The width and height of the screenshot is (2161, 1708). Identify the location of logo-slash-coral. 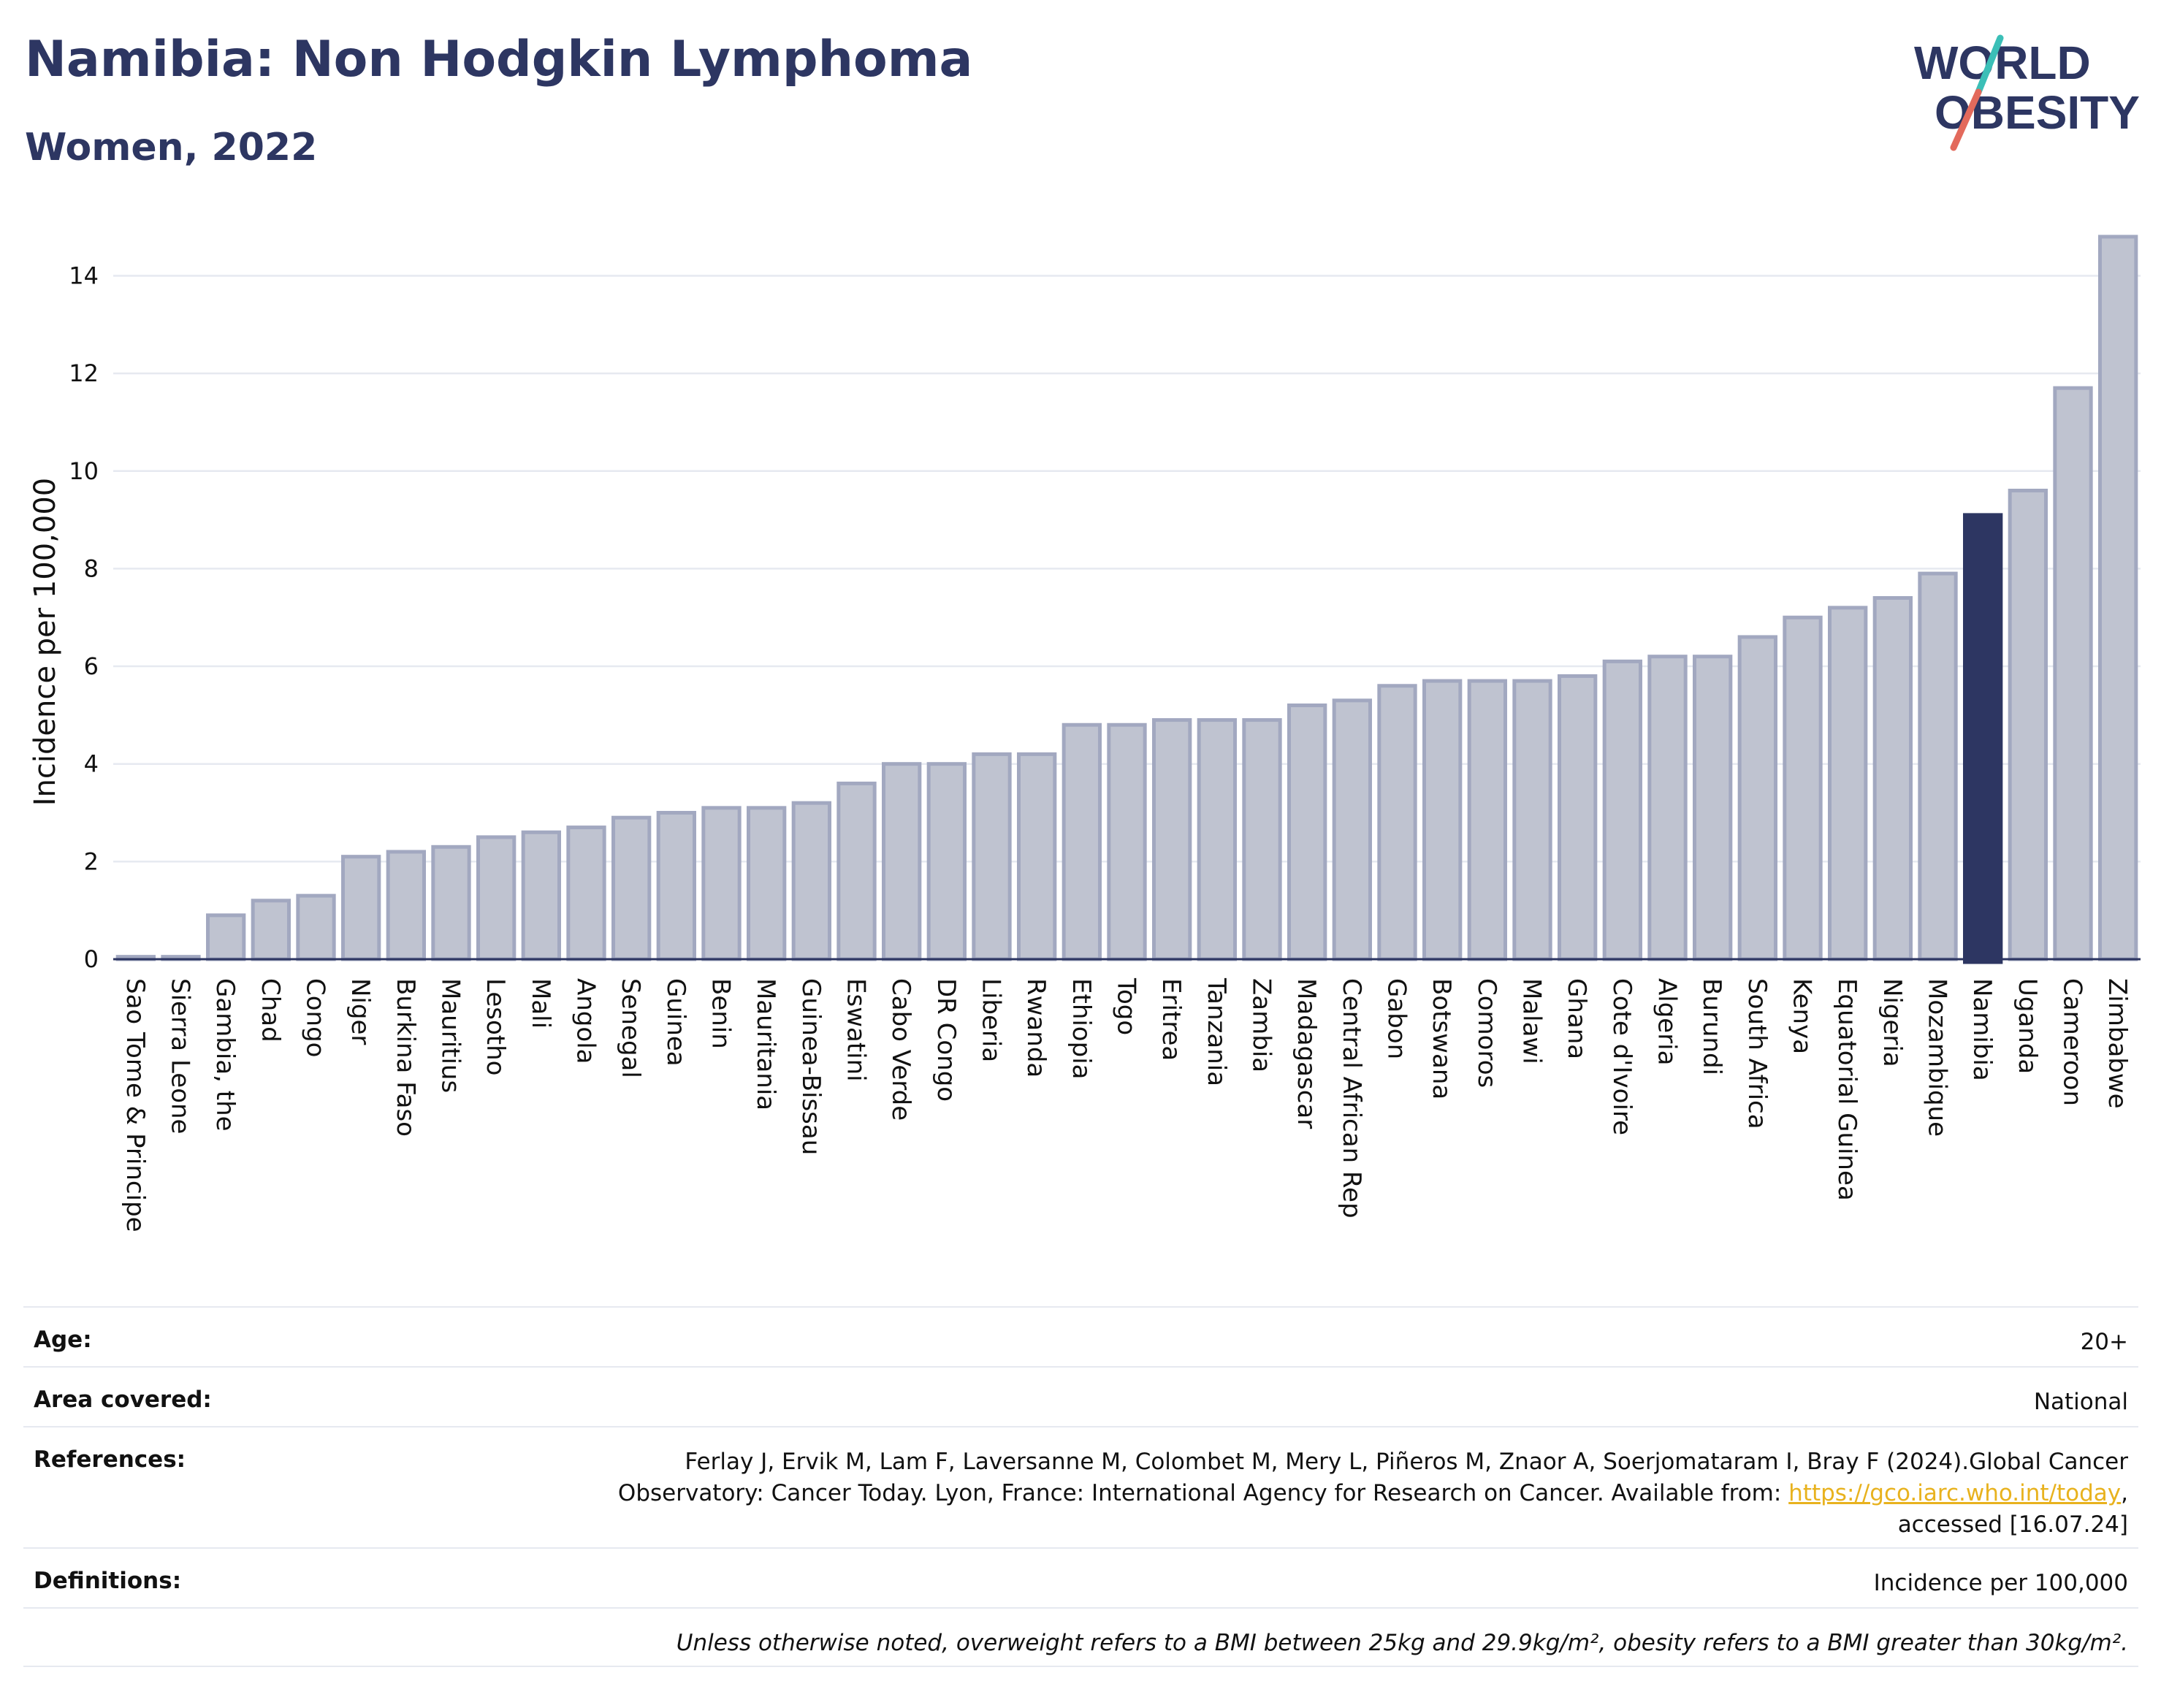
(1966, 120).